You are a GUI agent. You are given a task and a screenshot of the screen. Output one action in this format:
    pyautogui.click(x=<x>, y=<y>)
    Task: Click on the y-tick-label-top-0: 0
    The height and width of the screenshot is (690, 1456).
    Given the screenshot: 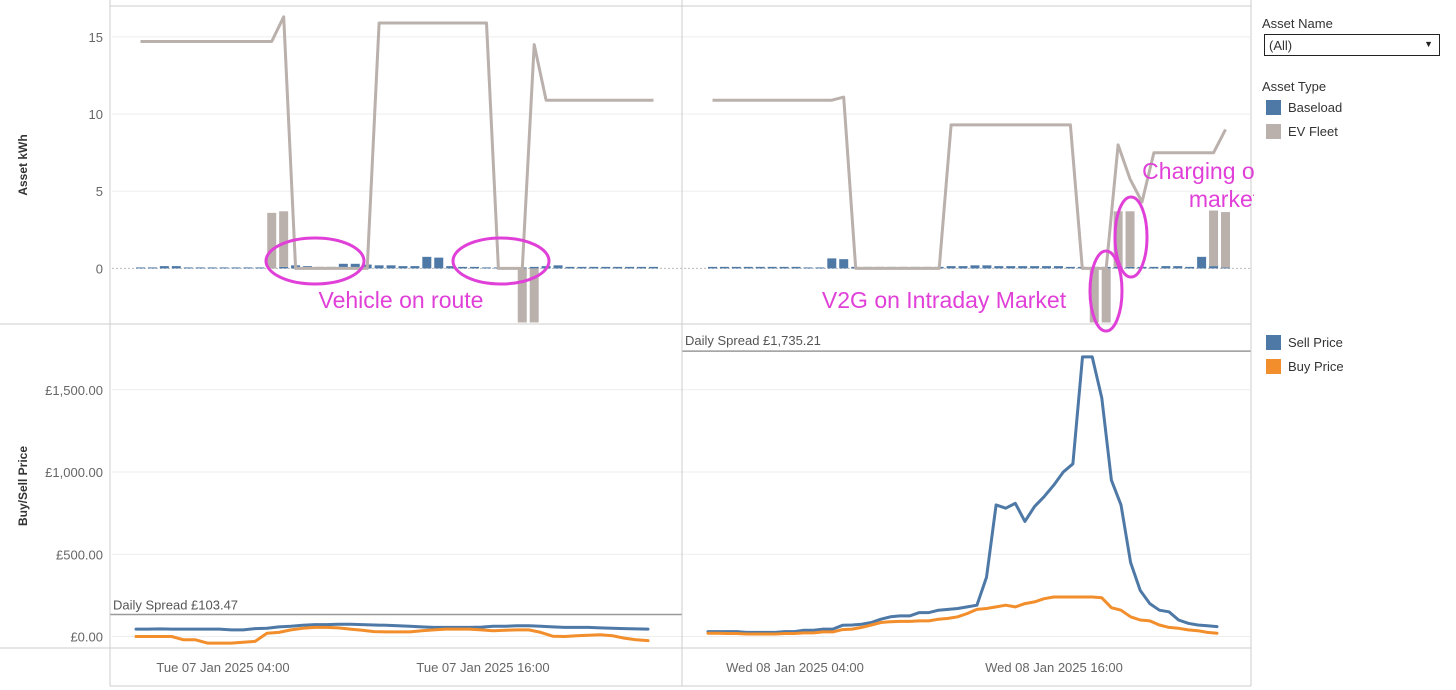 What is the action you would take?
    pyautogui.click(x=99, y=268)
    